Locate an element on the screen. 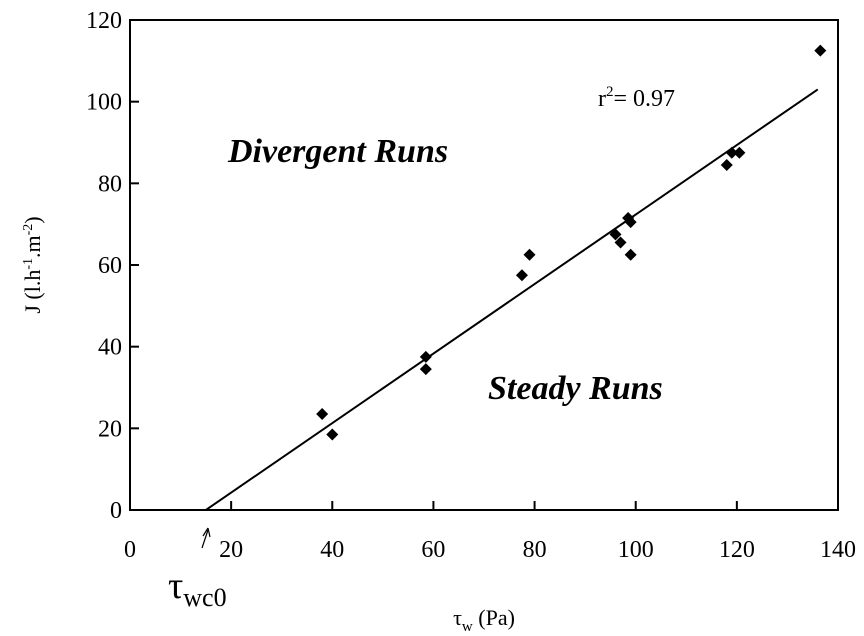 This screenshot has height=636, width=864. steady-runs-label: Steady Runs is located at coordinates (575, 388).